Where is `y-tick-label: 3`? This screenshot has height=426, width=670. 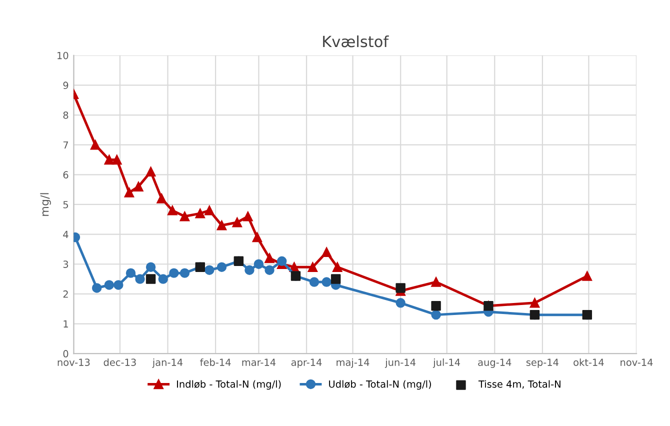 y-tick-label: 3 is located at coordinates (65, 264).